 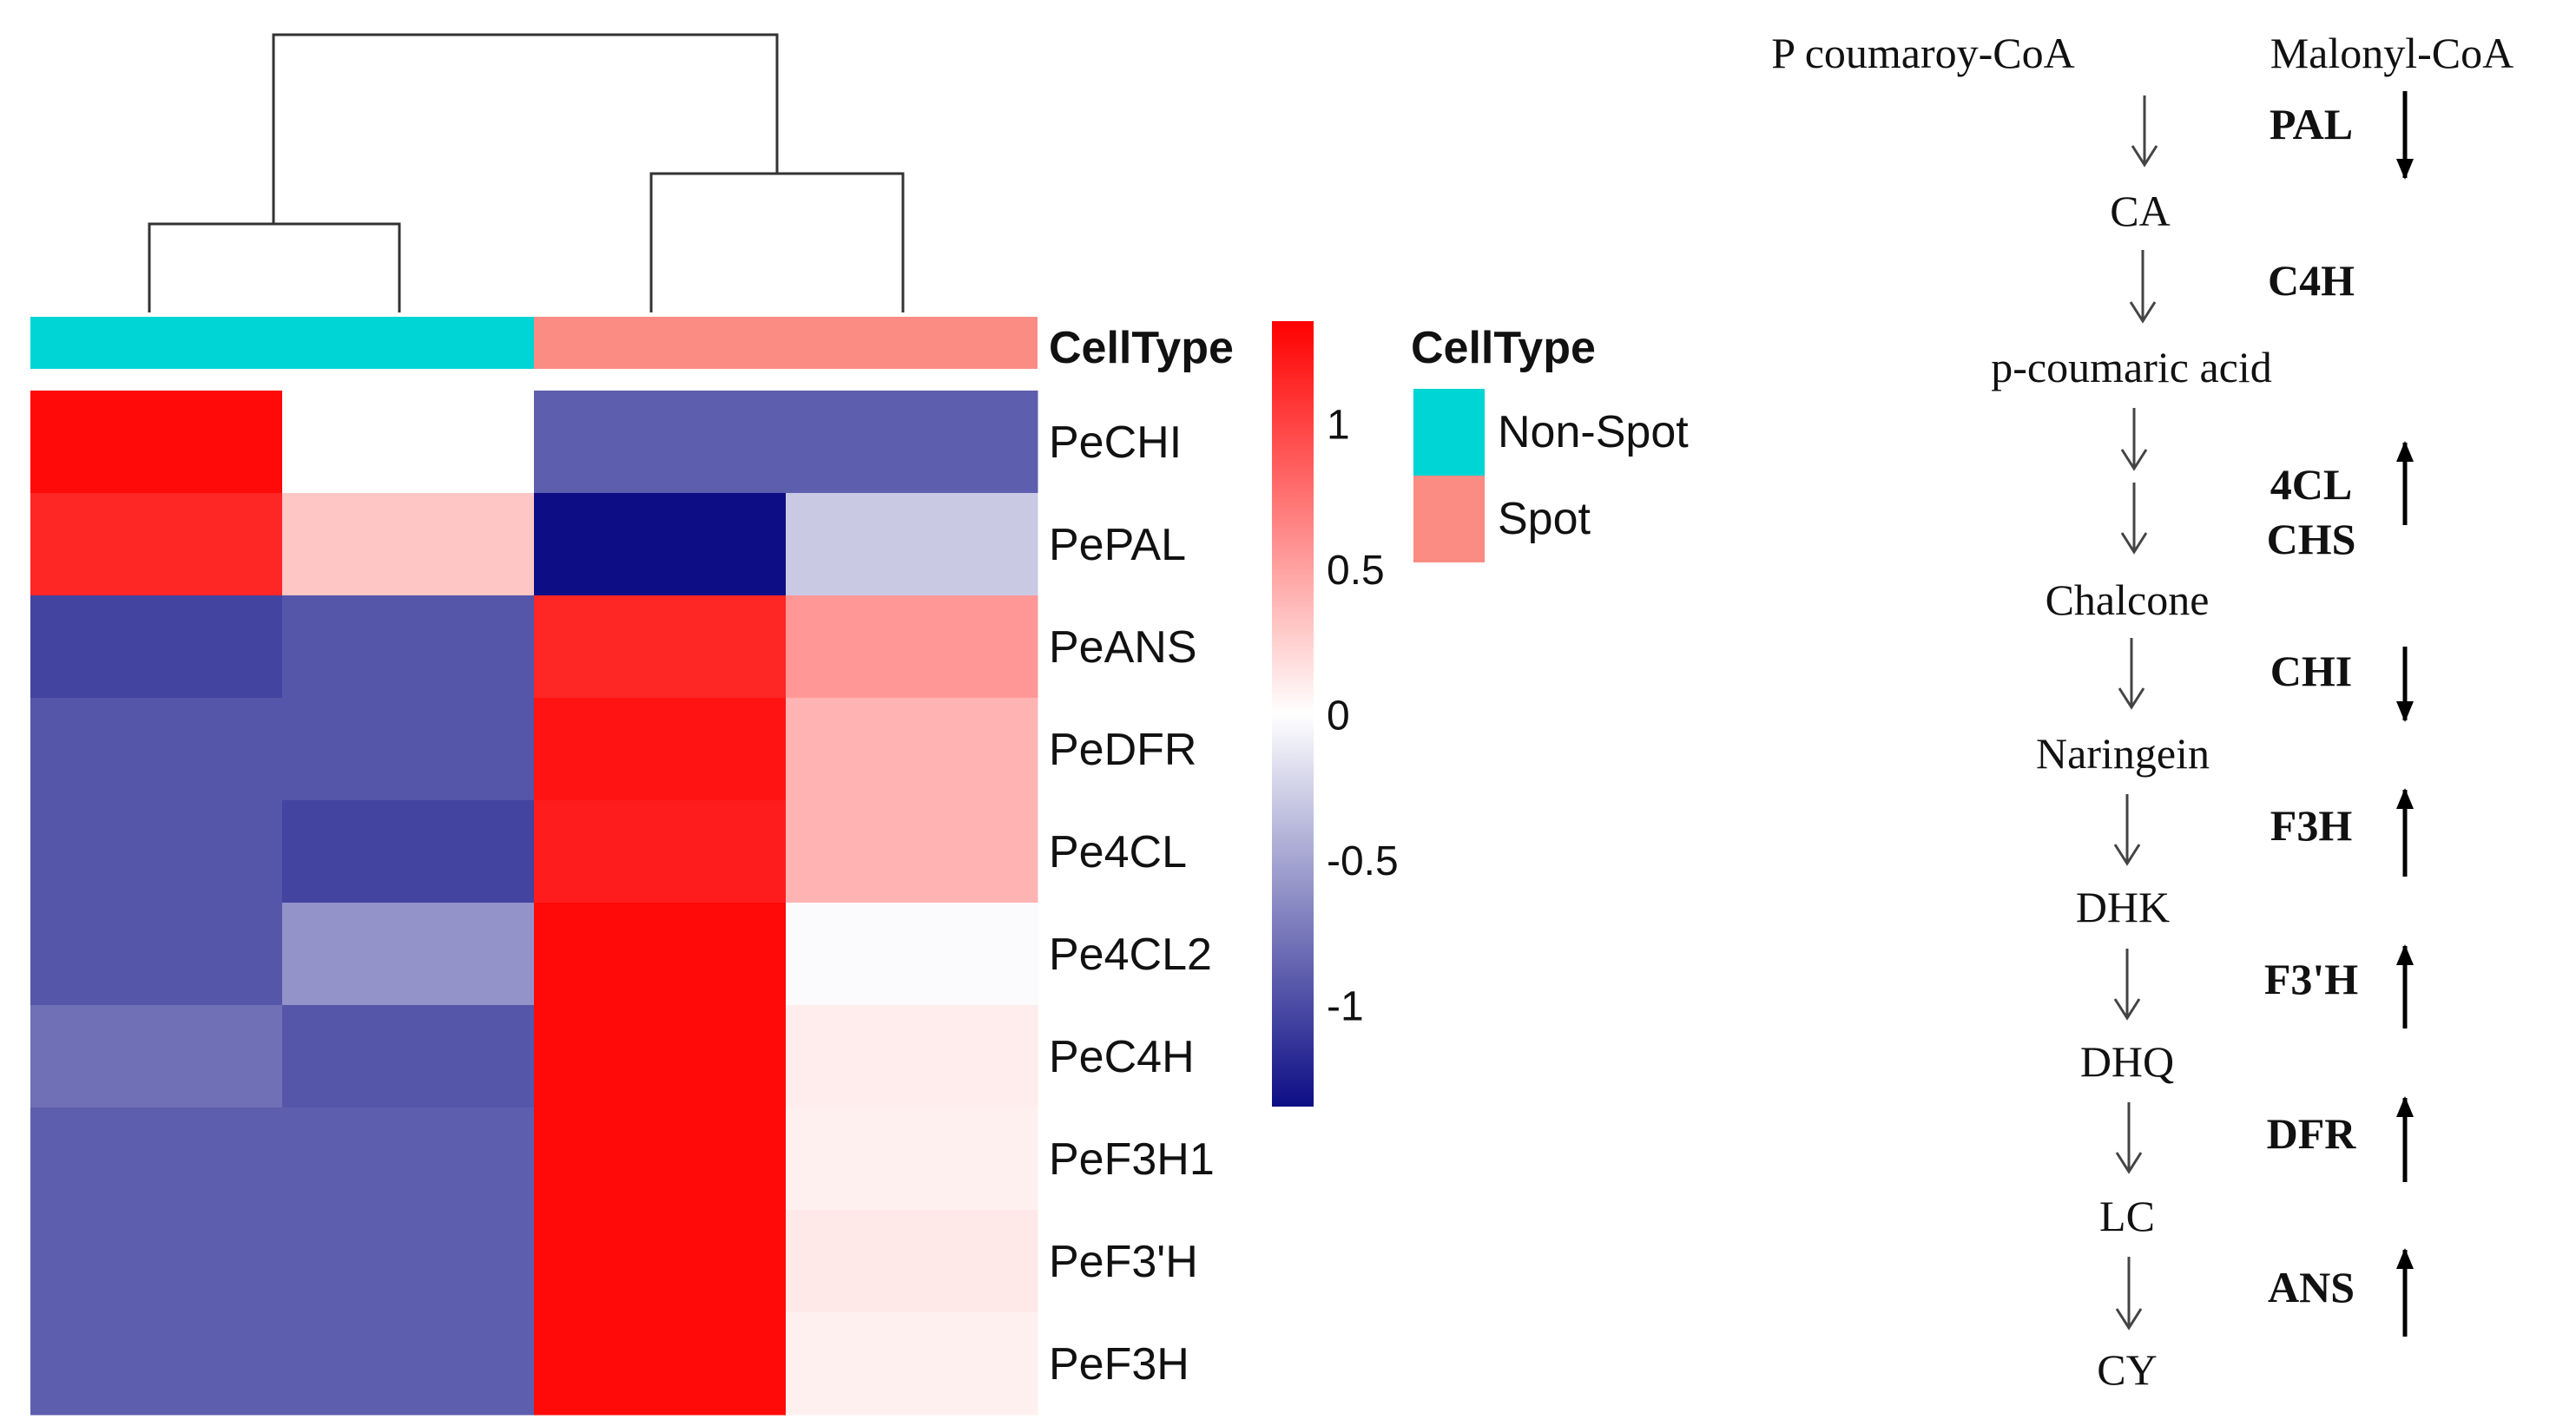 What do you see at coordinates (1118, 852) in the screenshot?
I see `row-label: Pe4CL` at bounding box center [1118, 852].